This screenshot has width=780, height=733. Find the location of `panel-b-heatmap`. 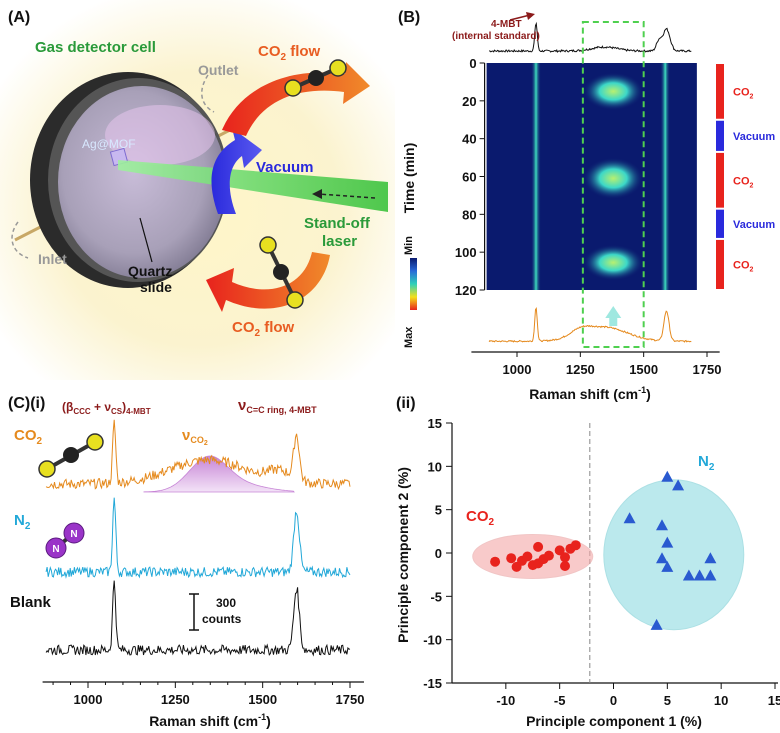

panel-b-heatmap is located at coordinates (592, 184).